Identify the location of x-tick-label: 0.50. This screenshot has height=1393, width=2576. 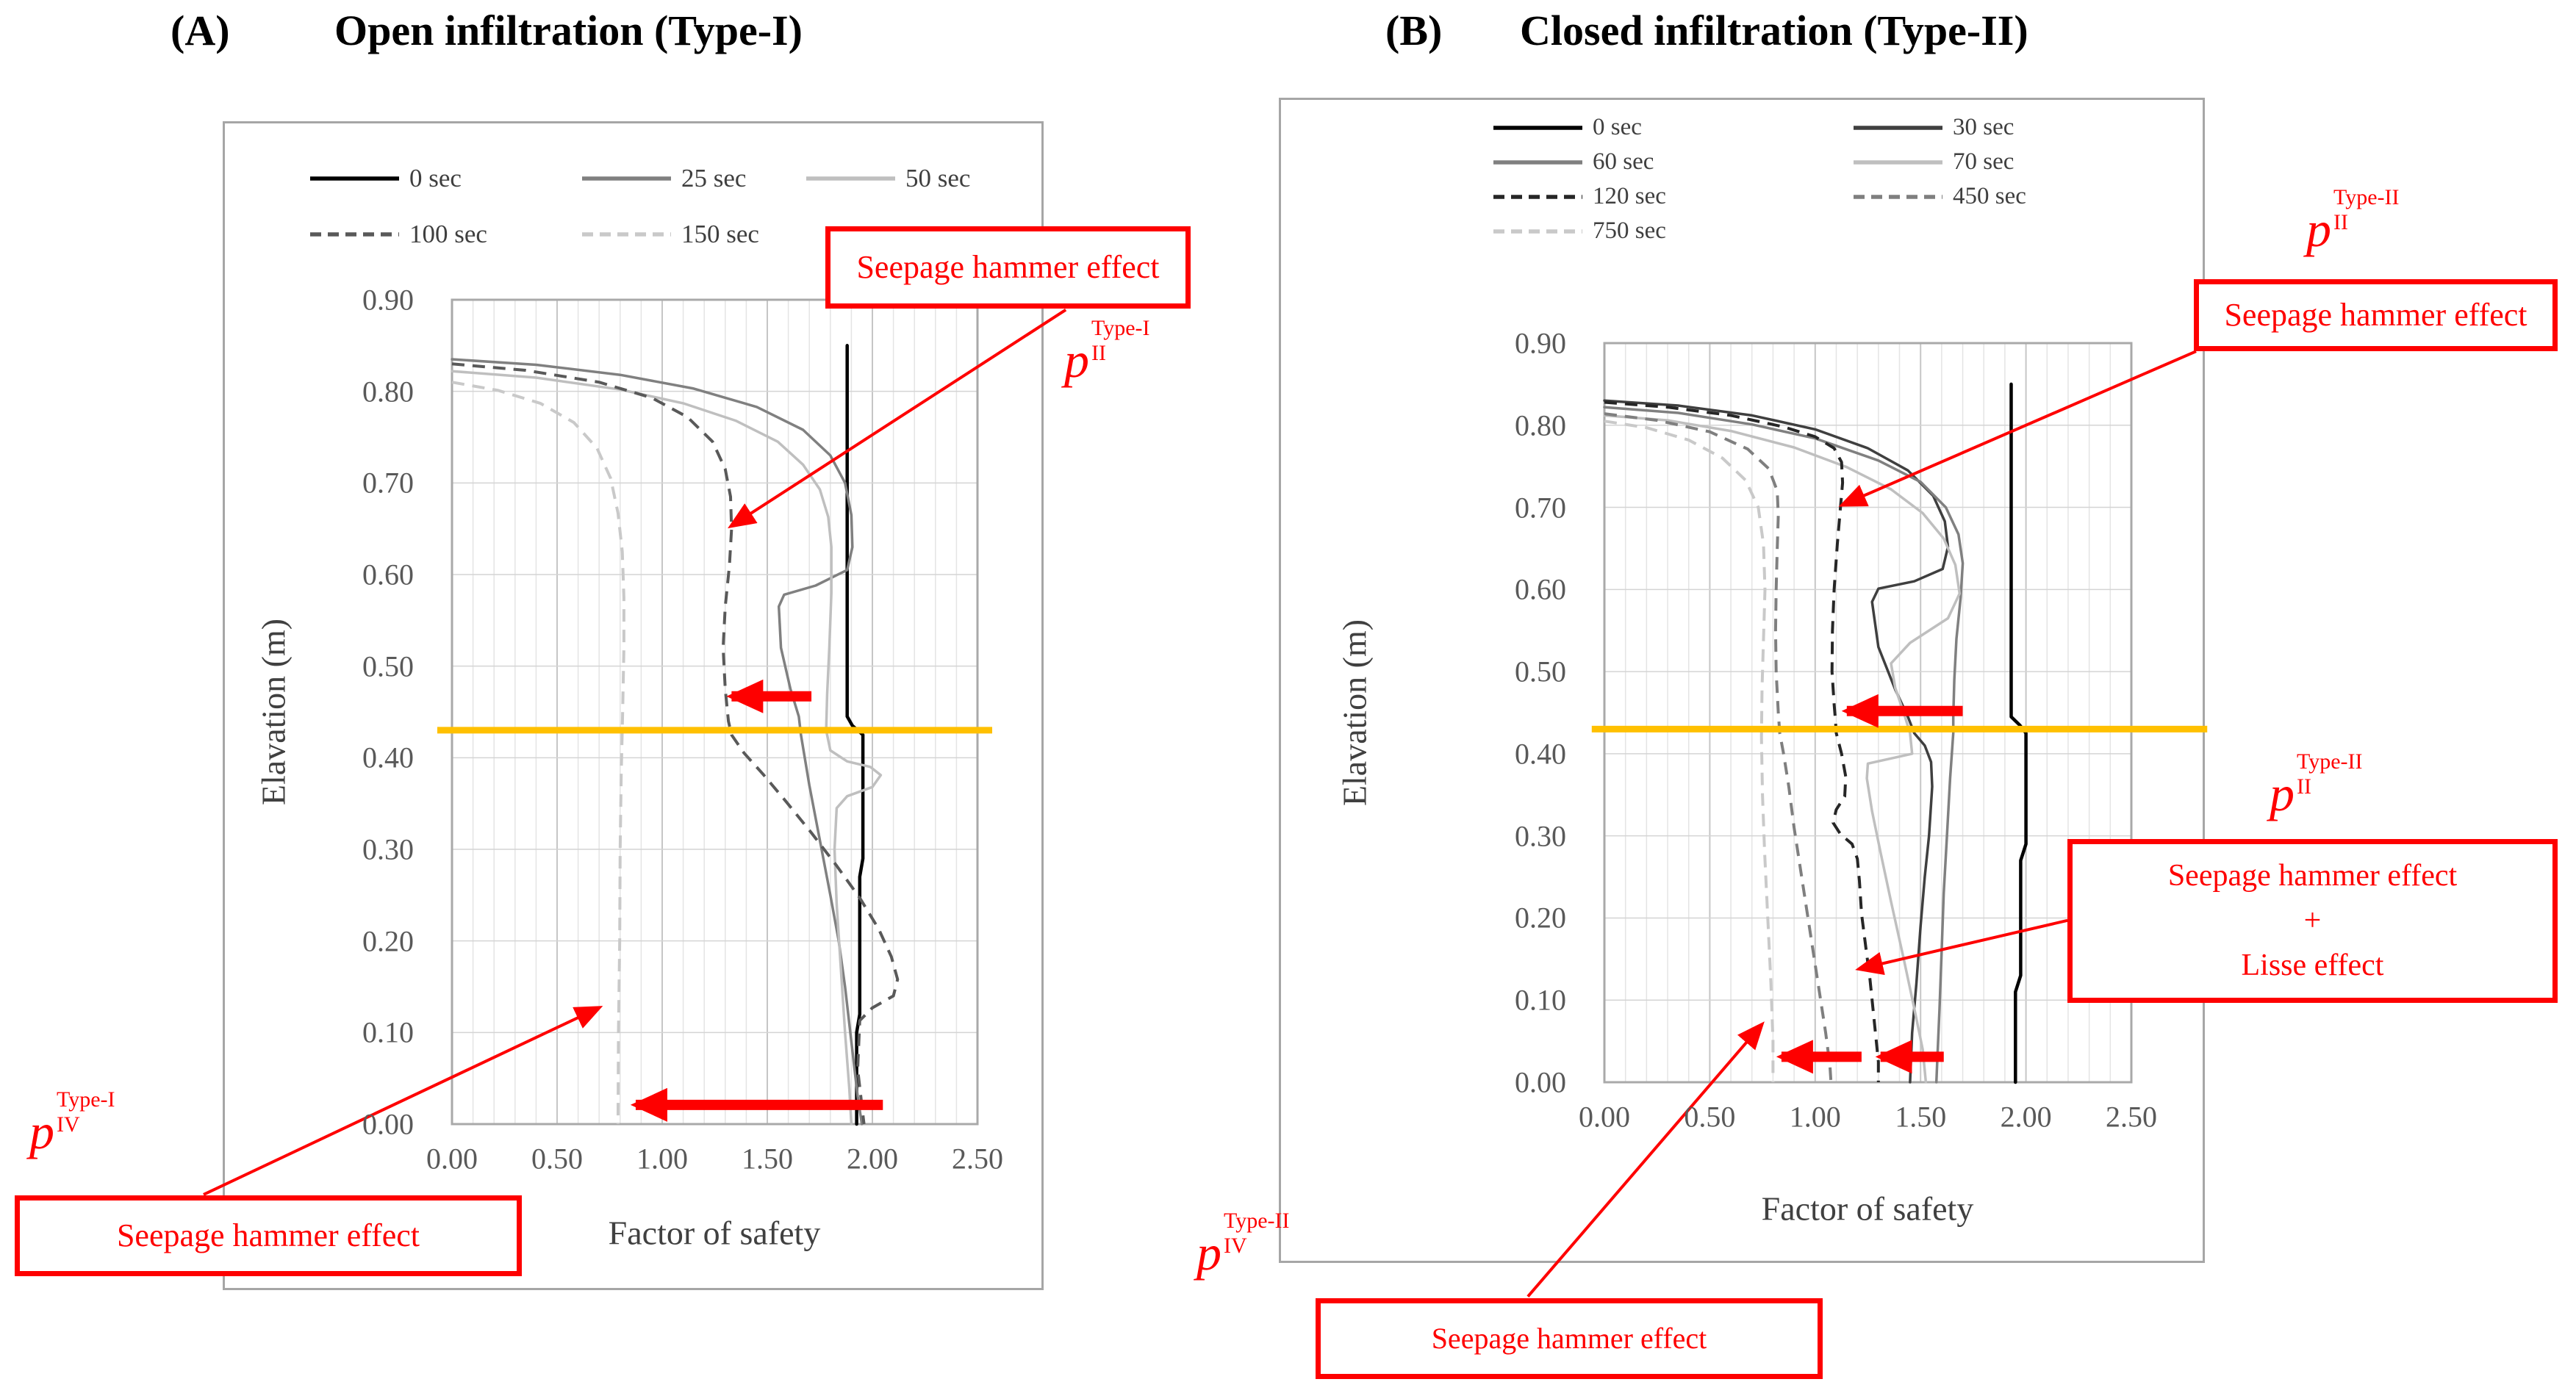
(557, 1159).